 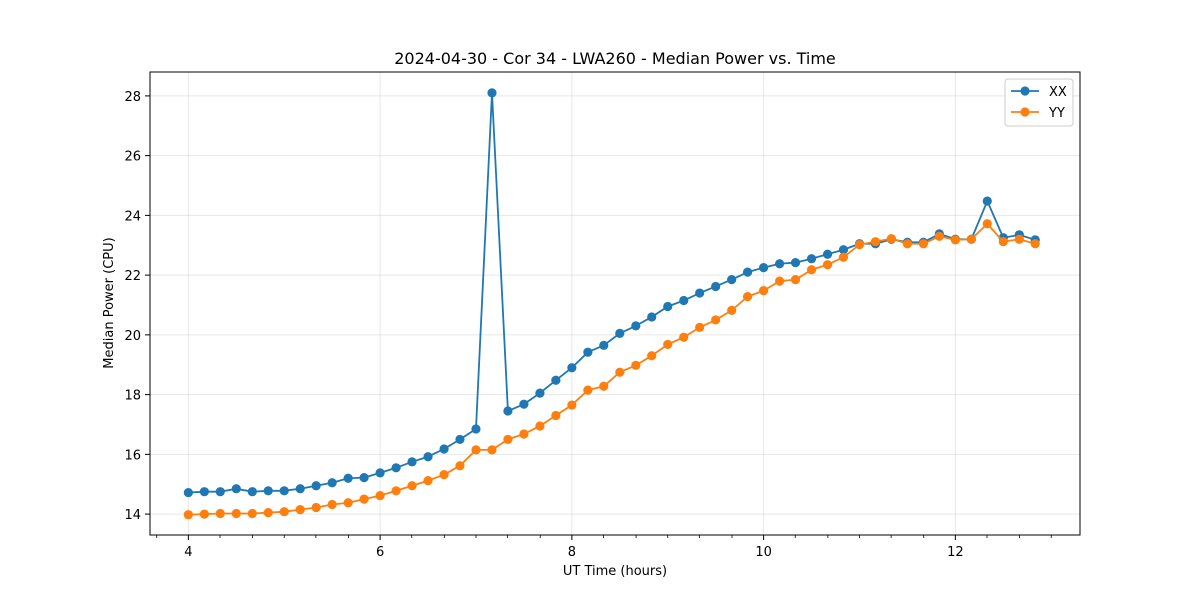 I want to click on y-tick-label: 26, so click(x=132, y=157).